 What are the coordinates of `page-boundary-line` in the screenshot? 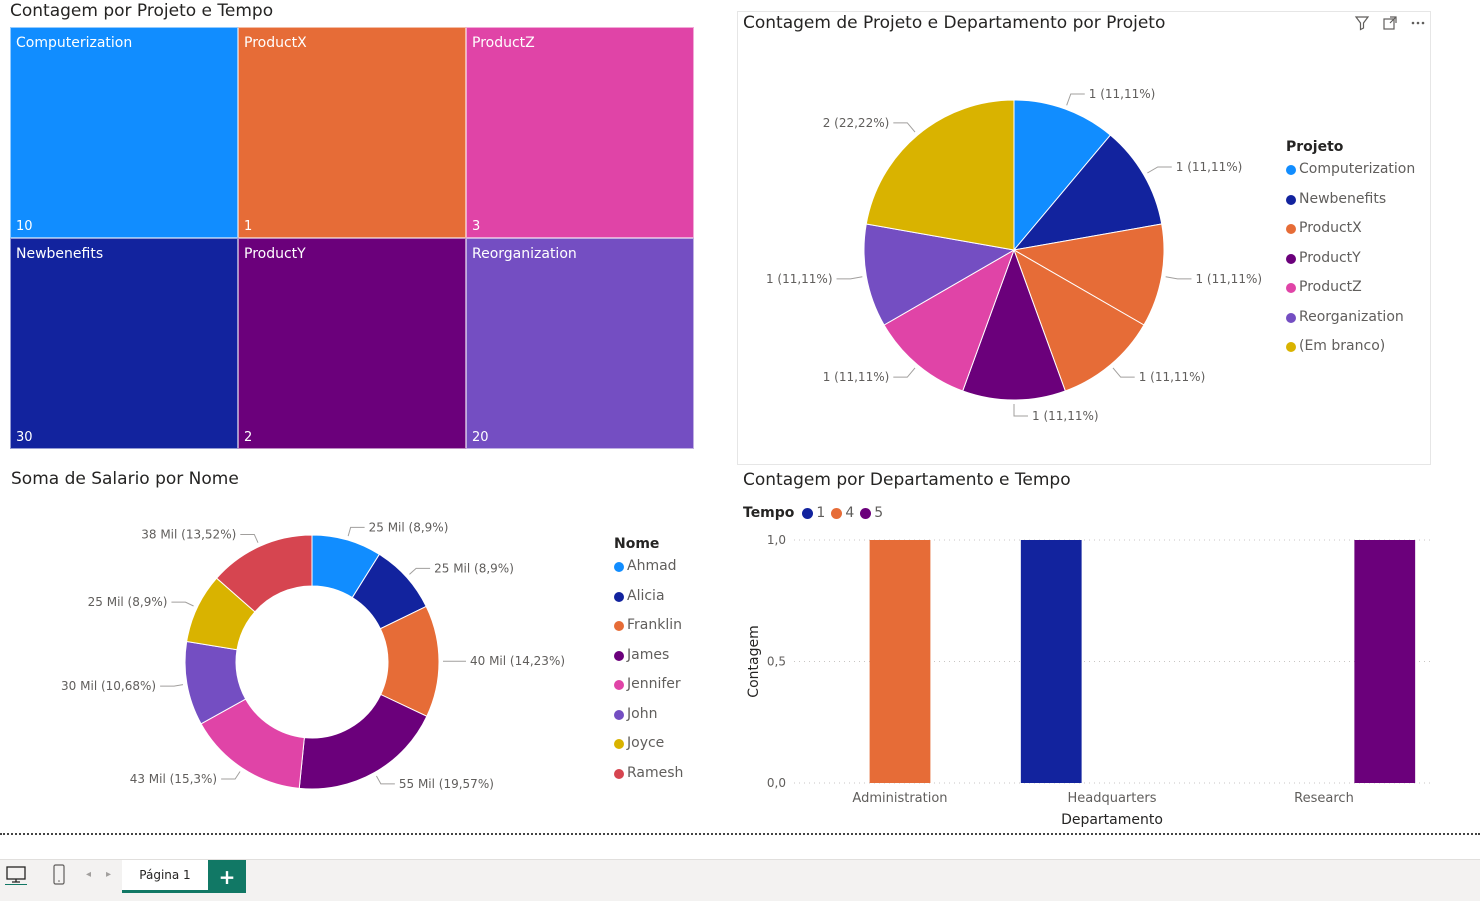 It's located at (740, 834).